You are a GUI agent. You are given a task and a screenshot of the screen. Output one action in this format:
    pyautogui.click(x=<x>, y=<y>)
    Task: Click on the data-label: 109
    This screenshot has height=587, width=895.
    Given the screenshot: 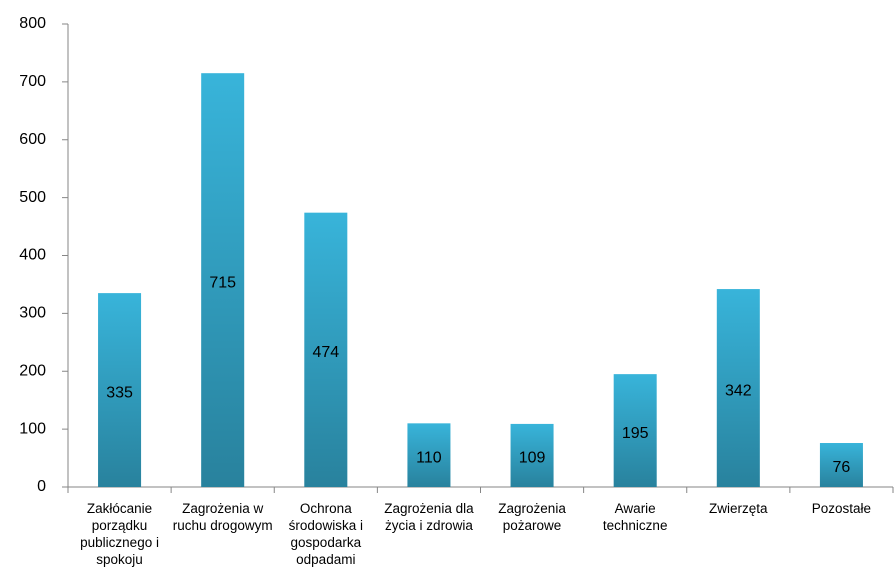 What is the action you would take?
    pyautogui.click(x=532, y=458)
    